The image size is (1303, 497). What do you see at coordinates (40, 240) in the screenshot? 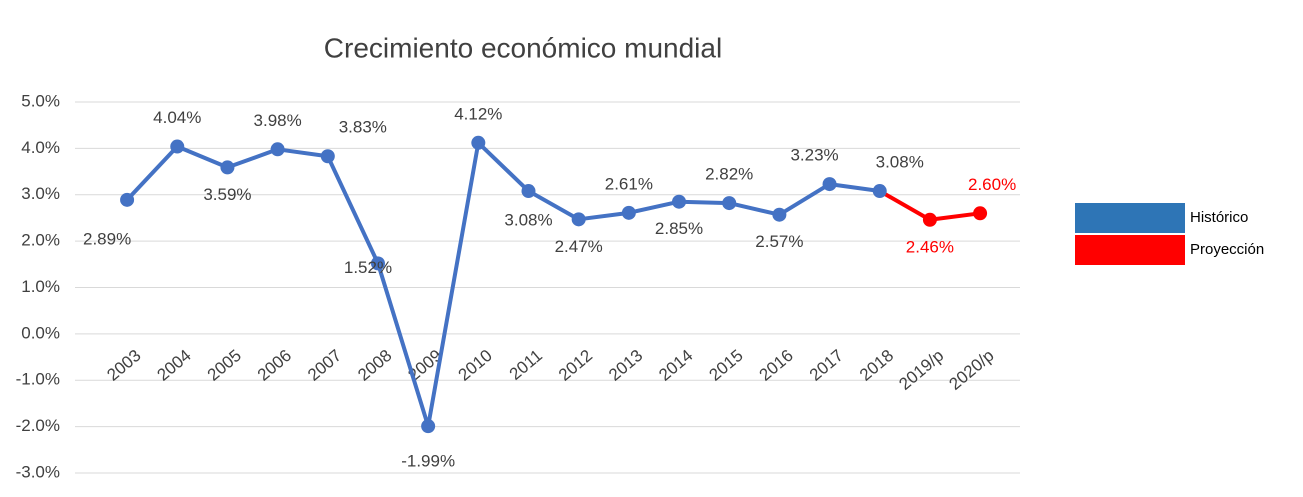
I see `y-tick-label: 2.0%` at bounding box center [40, 240].